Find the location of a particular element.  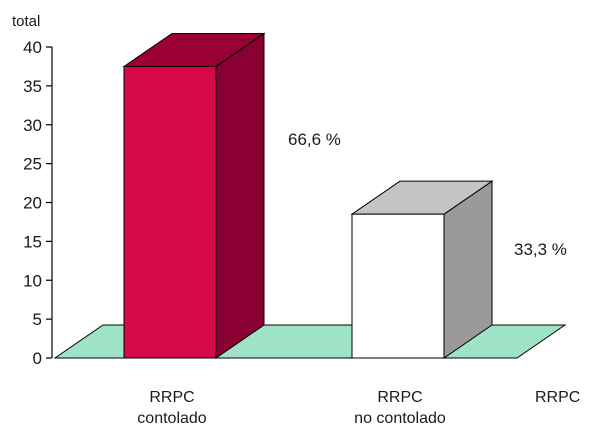

y-tick-label: 10 is located at coordinates (32, 280).